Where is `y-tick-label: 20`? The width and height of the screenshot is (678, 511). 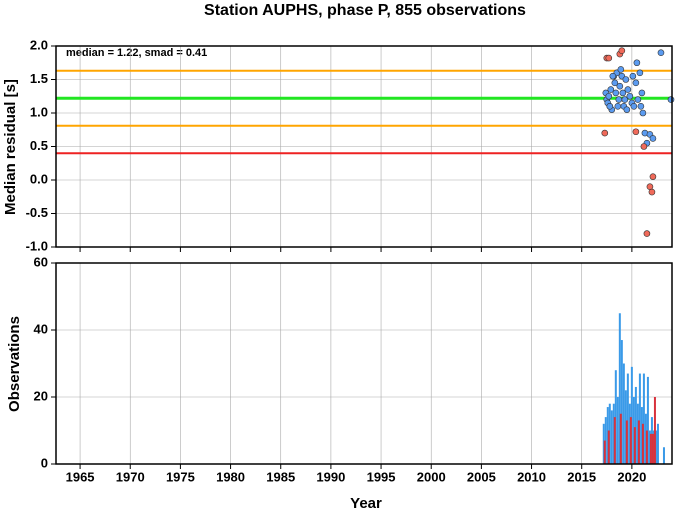 y-tick-label: 20 is located at coordinates (41, 395).